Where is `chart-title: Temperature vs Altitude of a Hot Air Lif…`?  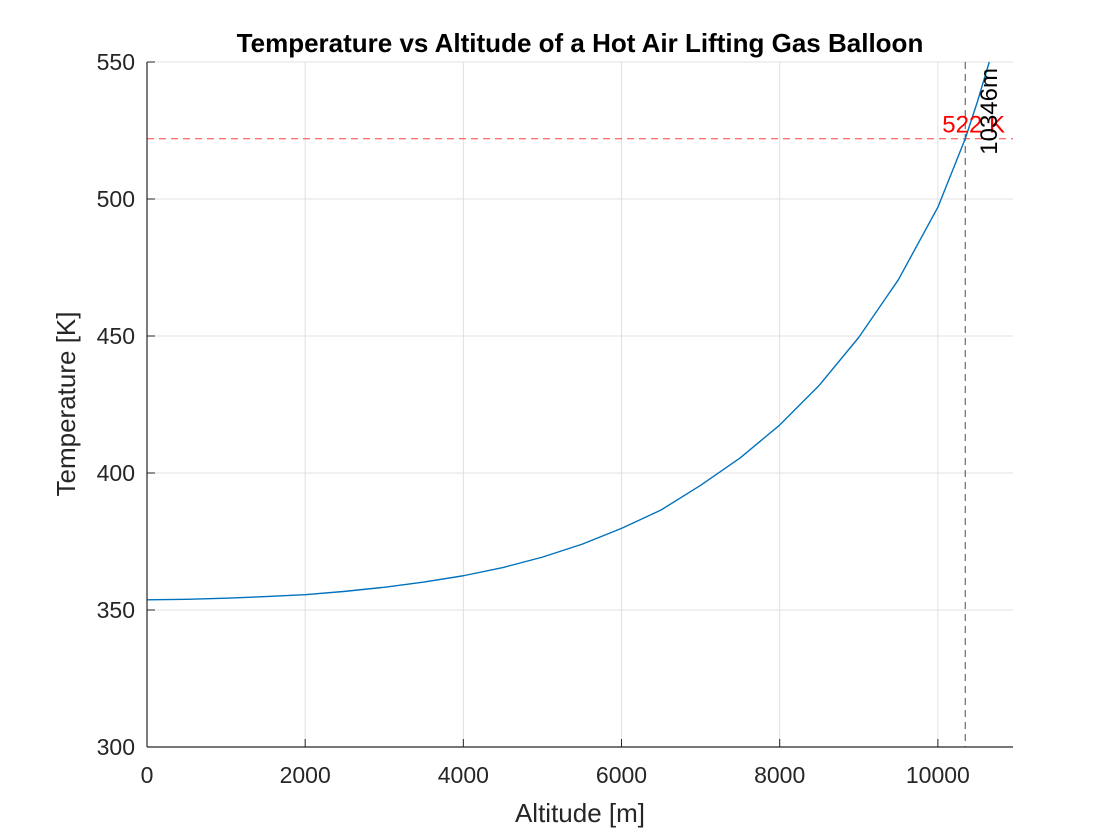
chart-title: Temperature vs Altitude of a Hot Air Lif… is located at coordinates (580, 43).